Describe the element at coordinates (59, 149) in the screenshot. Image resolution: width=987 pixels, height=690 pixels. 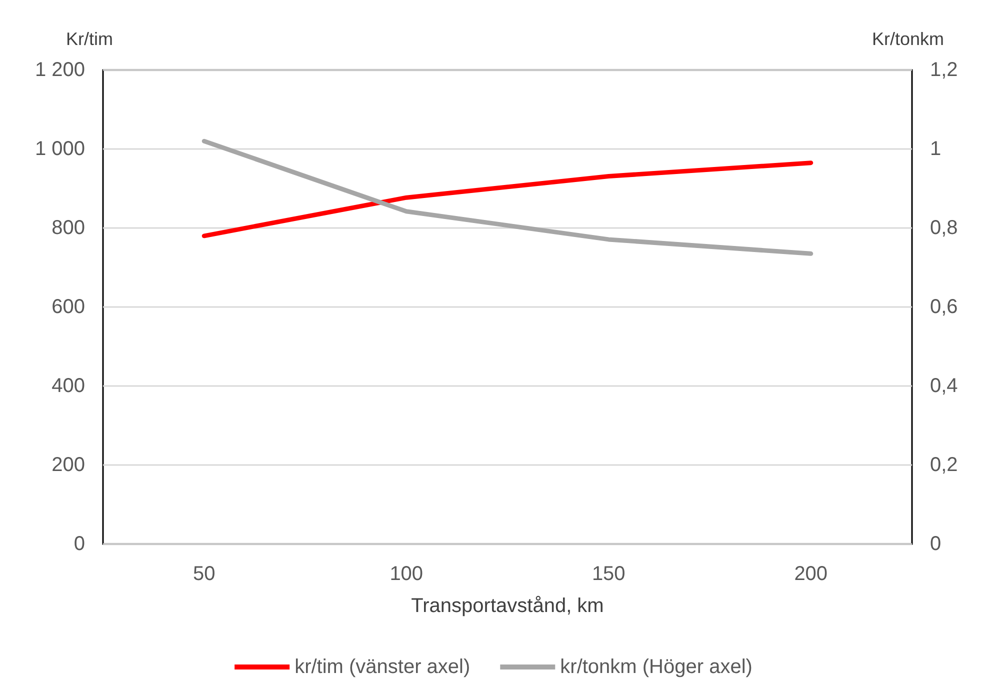
I see `y-tick-label: 1 000` at that location.